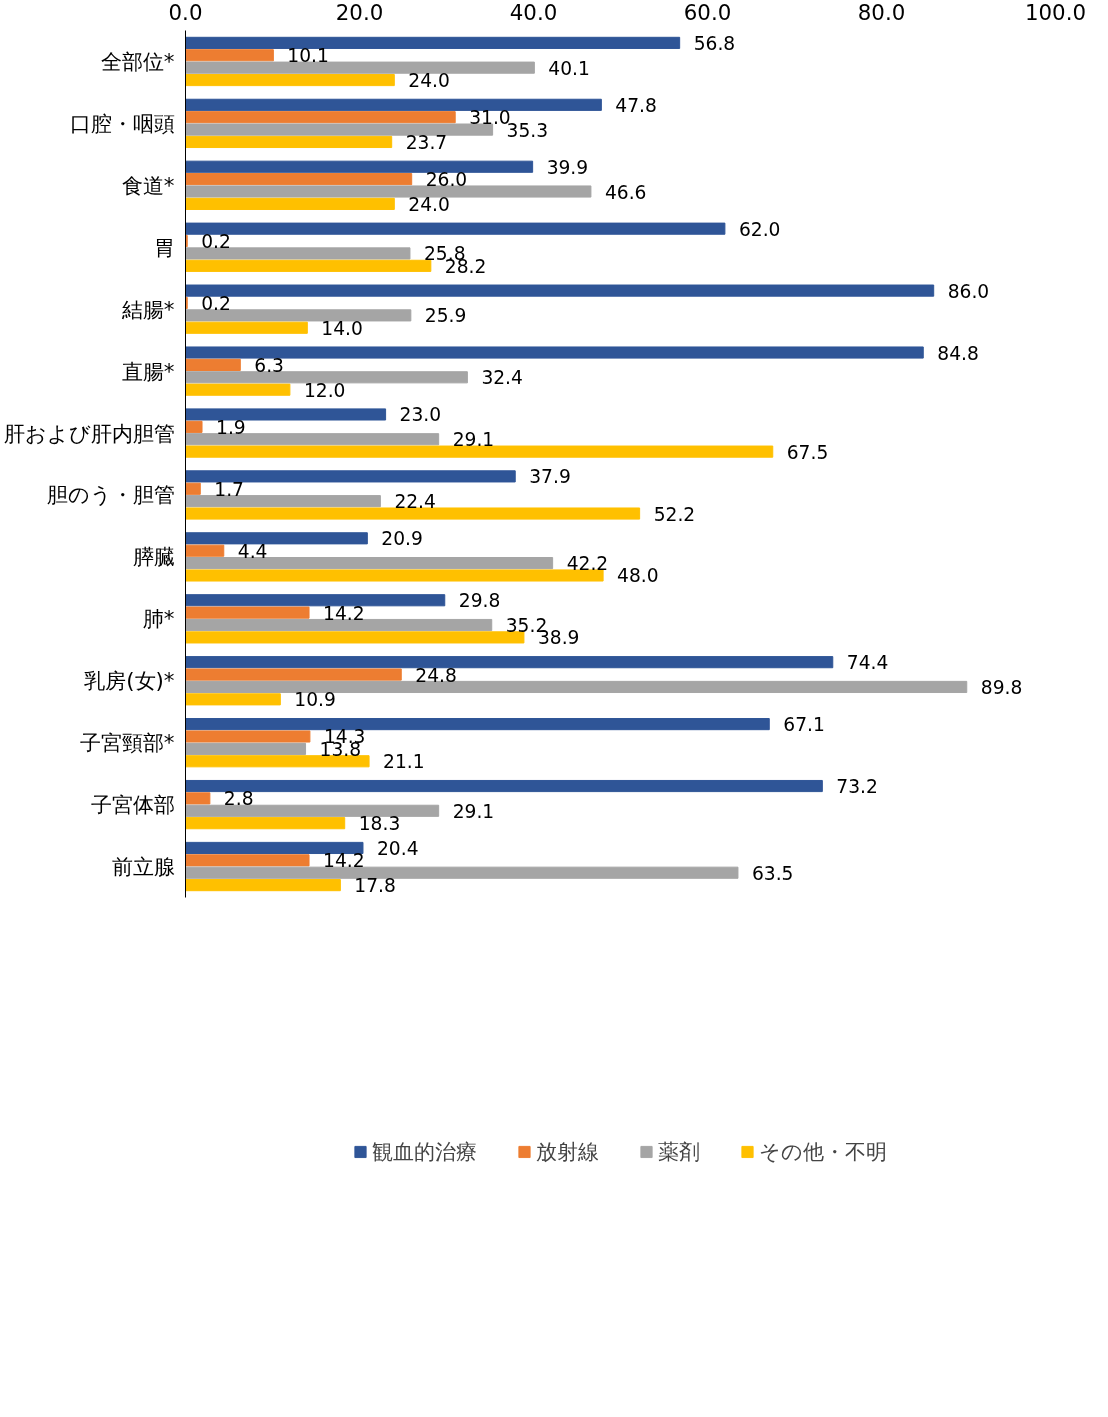 This screenshot has width=1108, height=1417. I want to click on data-label: 23.7, so click(426, 142).